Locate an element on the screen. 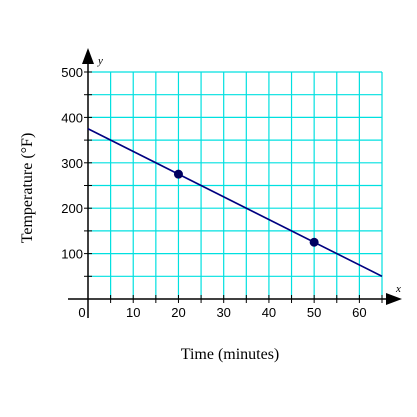 The image size is (417, 417). x-tick-label: 40 is located at coordinates (269, 312).